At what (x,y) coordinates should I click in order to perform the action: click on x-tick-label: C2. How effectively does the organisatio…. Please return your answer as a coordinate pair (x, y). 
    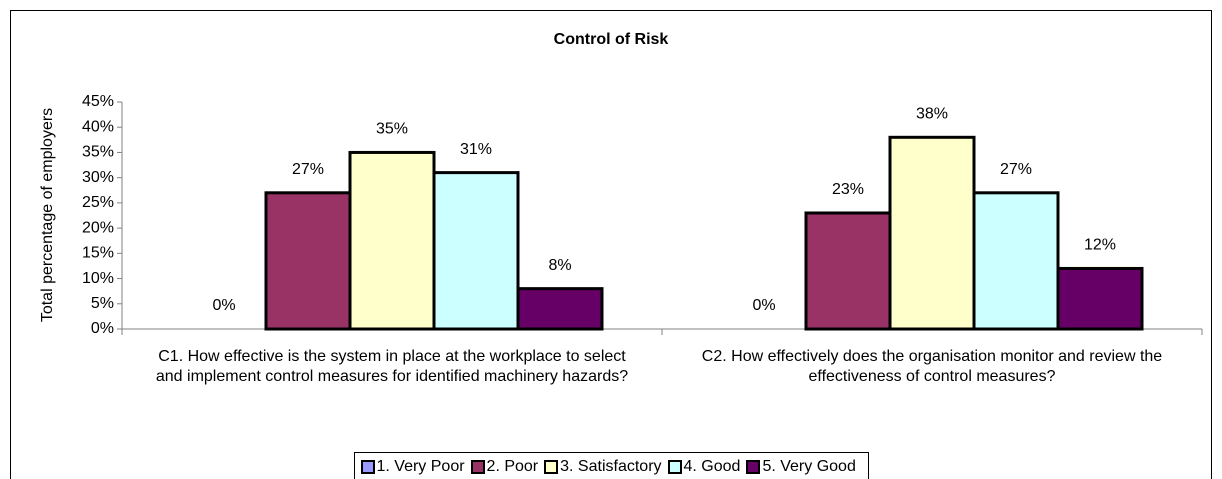
    Looking at the image, I should click on (932, 366).